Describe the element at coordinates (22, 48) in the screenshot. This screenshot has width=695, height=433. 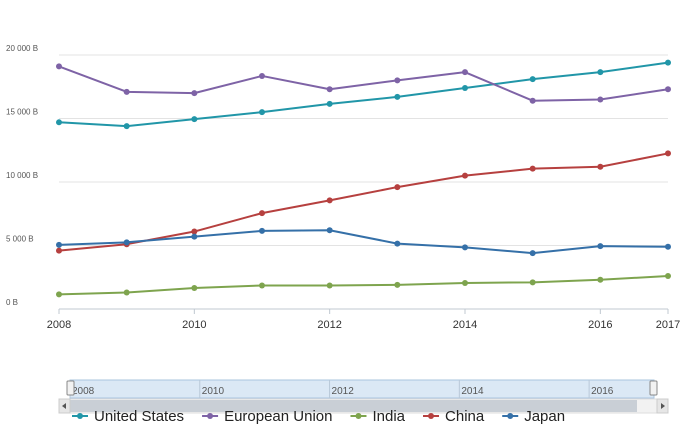
I see `y-tick-label: 20 000 B` at that location.